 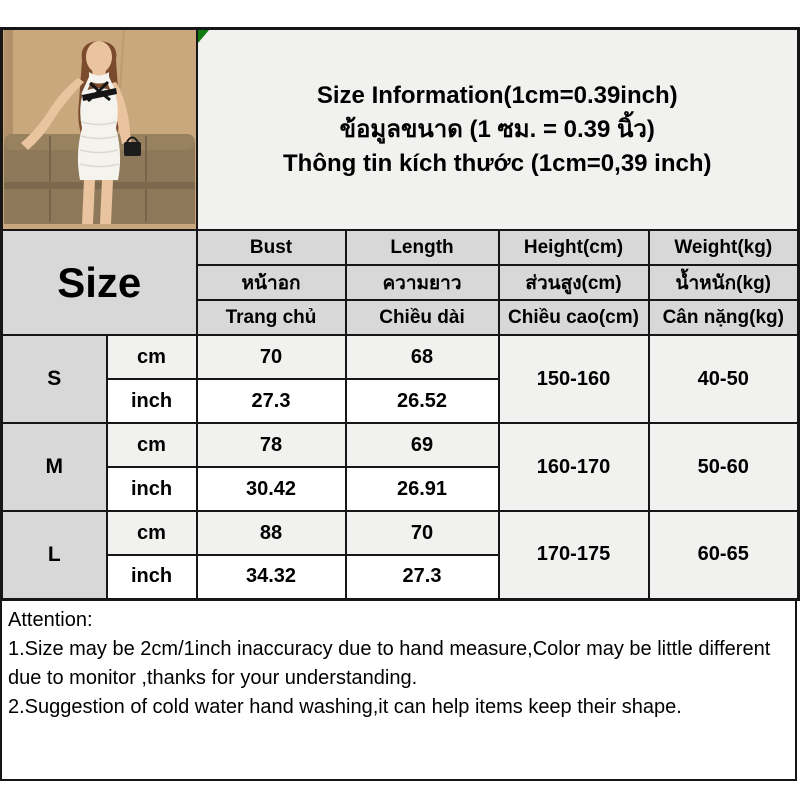 What do you see at coordinates (723, 317) in the screenshot?
I see `col-header-weight-vi: Cân nặng(kg)` at bounding box center [723, 317].